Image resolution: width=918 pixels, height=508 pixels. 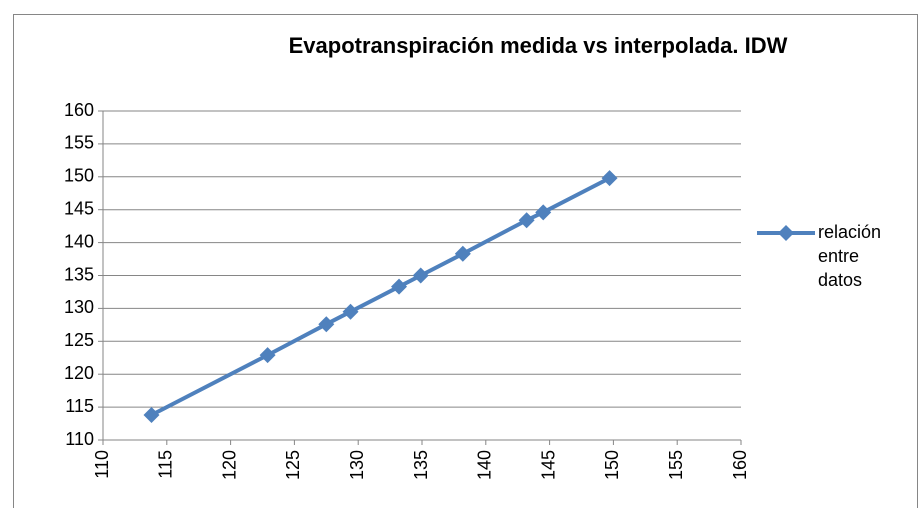 I want to click on x-tick-label: 135, so click(x=421, y=465).